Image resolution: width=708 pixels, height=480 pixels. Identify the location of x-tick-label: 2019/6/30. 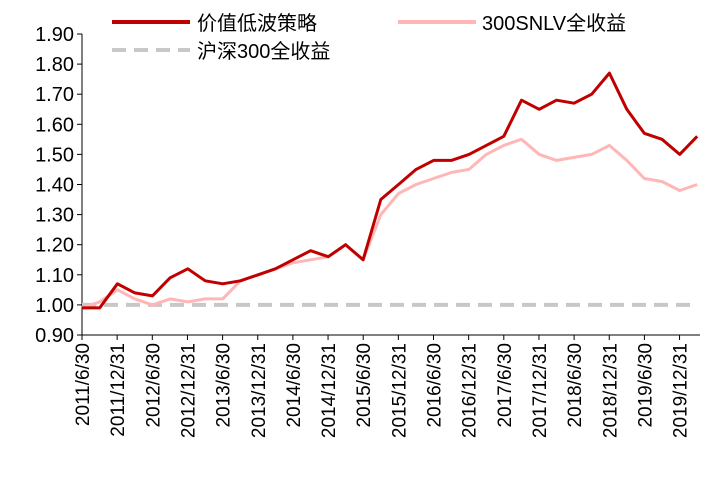
(645, 385).